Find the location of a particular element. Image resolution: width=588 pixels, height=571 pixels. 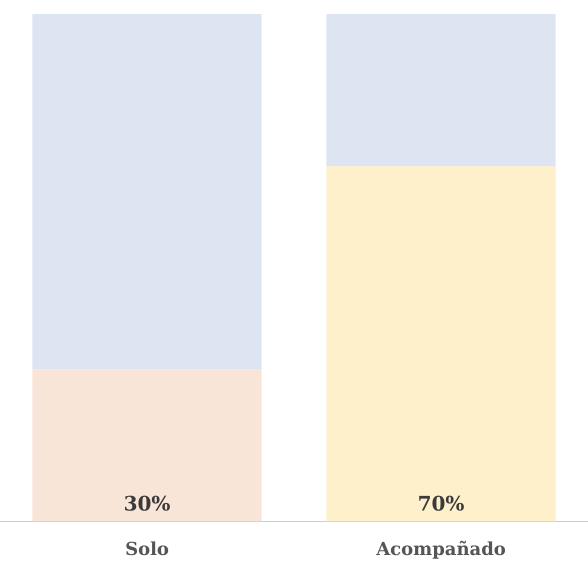

x-tick-label: Solo is located at coordinates (147, 549).